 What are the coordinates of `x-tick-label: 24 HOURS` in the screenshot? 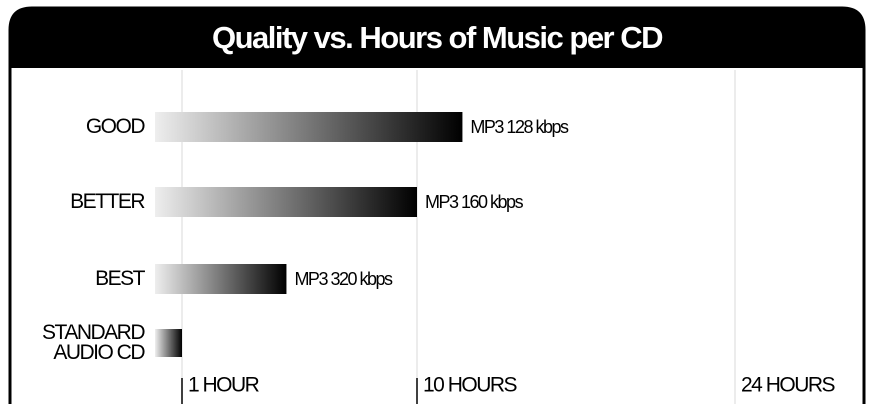 It's located at (788, 385).